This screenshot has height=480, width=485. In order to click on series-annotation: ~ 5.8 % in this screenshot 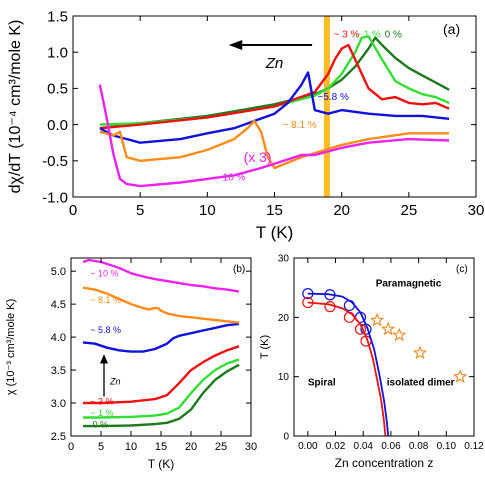, I will do `click(105, 330)`.